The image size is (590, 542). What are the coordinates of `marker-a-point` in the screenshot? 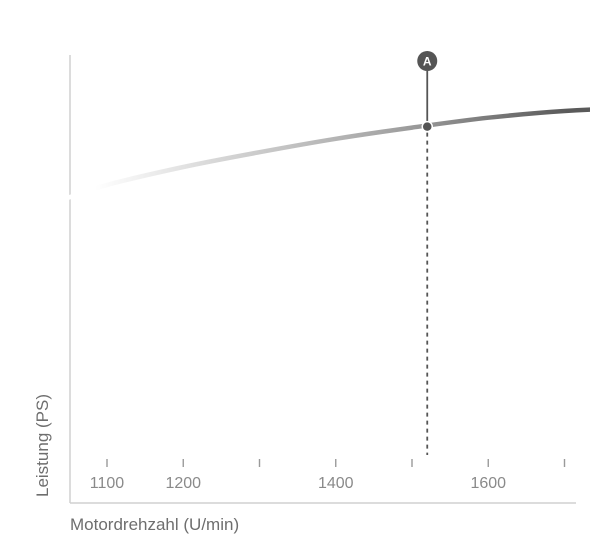 It's located at (427, 126).